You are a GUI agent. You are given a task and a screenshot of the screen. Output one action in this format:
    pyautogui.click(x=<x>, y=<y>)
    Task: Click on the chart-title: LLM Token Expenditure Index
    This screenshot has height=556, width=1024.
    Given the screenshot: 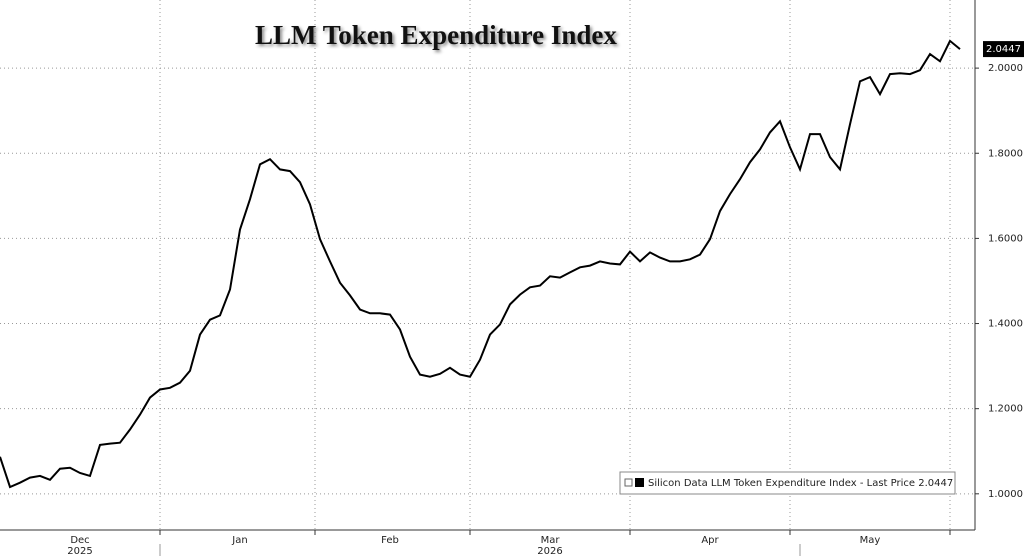 What is the action you would take?
    pyautogui.click(x=436, y=35)
    